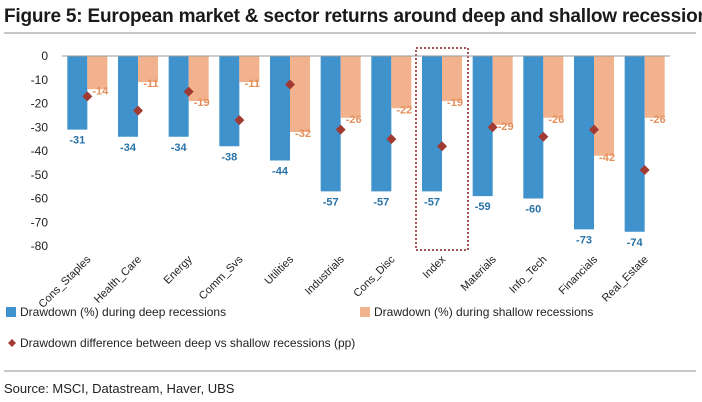  I want to click on y-tick-label: -30, so click(40, 127).